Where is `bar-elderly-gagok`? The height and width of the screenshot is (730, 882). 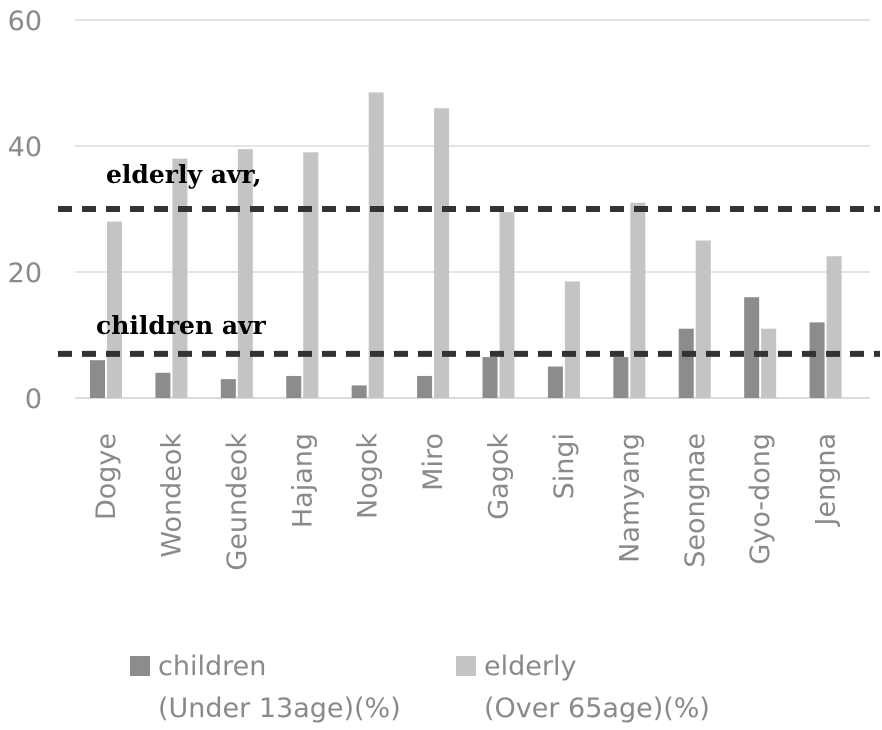 bar-elderly-gagok is located at coordinates (507, 305).